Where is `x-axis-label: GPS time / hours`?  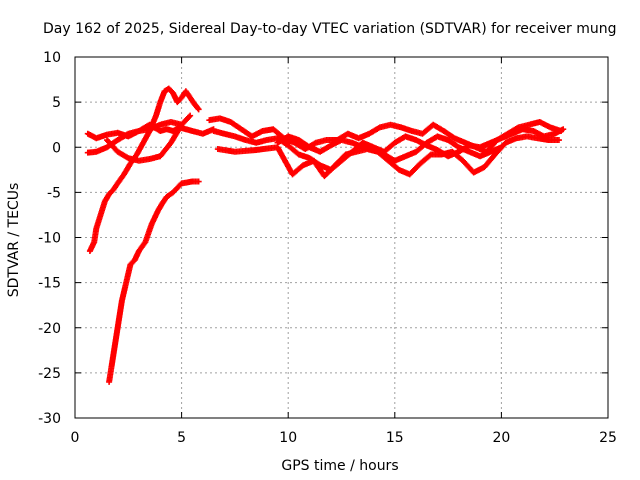 x-axis-label: GPS time / hours is located at coordinates (339, 466).